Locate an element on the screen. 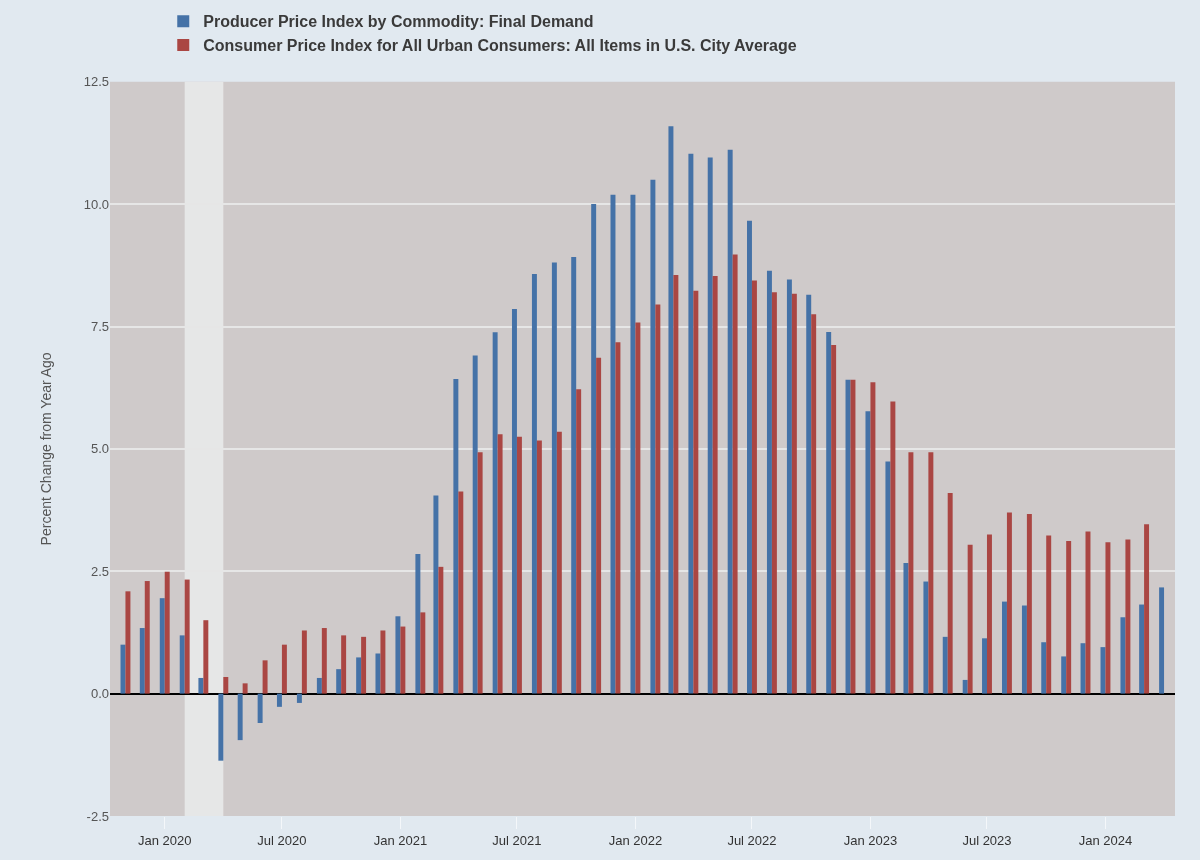 Image resolution: width=1200 pixels, height=860 pixels. x-tick-label: Jul 2023 is located at coordinates (987, 840).